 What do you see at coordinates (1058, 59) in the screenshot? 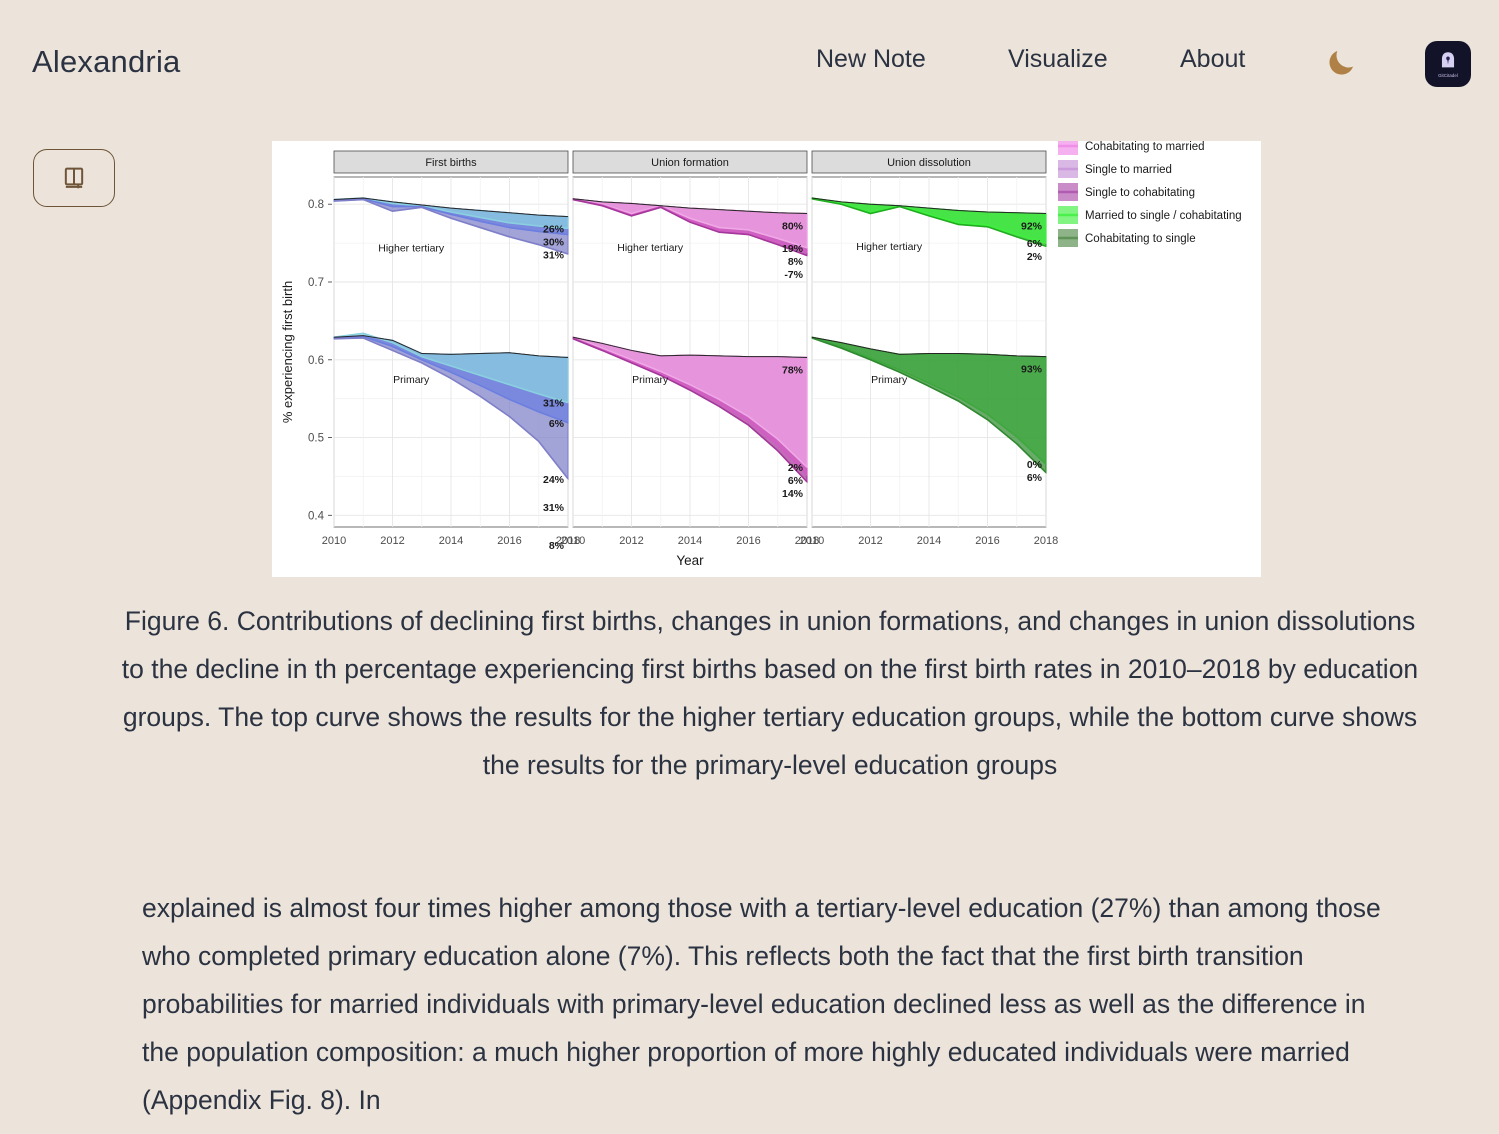
I see `nav-link-visualize: Visualize` at bounding box center [1058, 59].